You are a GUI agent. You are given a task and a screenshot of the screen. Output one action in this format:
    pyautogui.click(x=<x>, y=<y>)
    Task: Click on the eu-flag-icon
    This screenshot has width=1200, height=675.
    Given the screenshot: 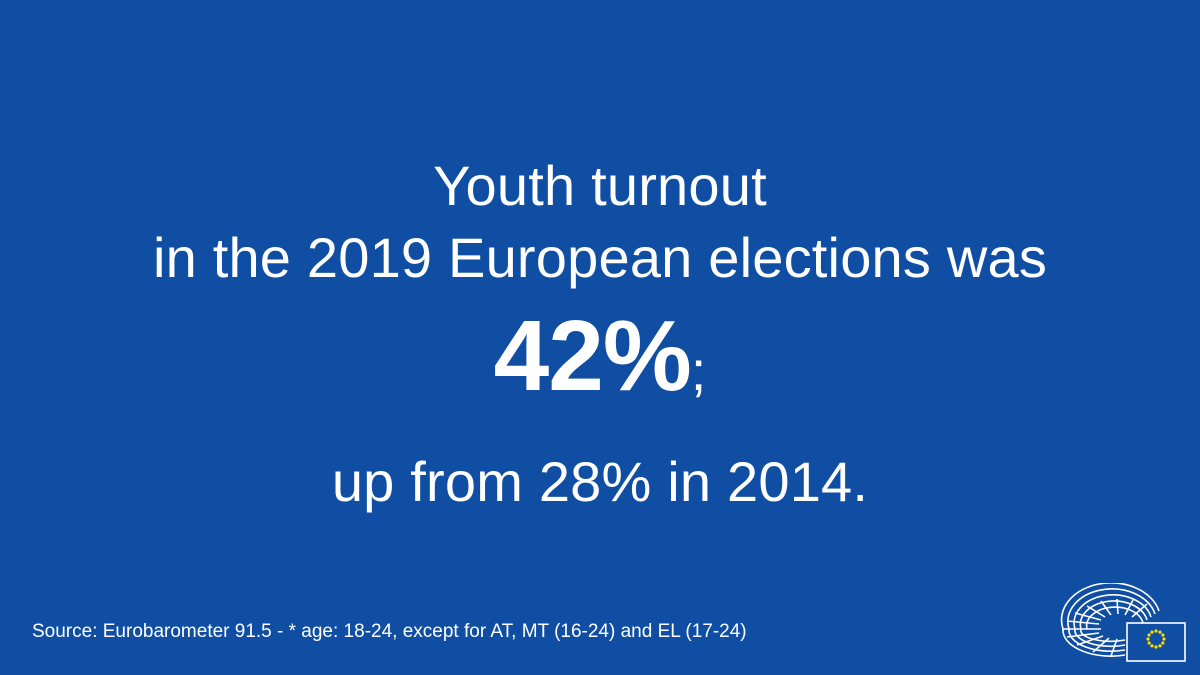 What is the action you would take?
    pyautogui.click(x=1156, y=642)
    